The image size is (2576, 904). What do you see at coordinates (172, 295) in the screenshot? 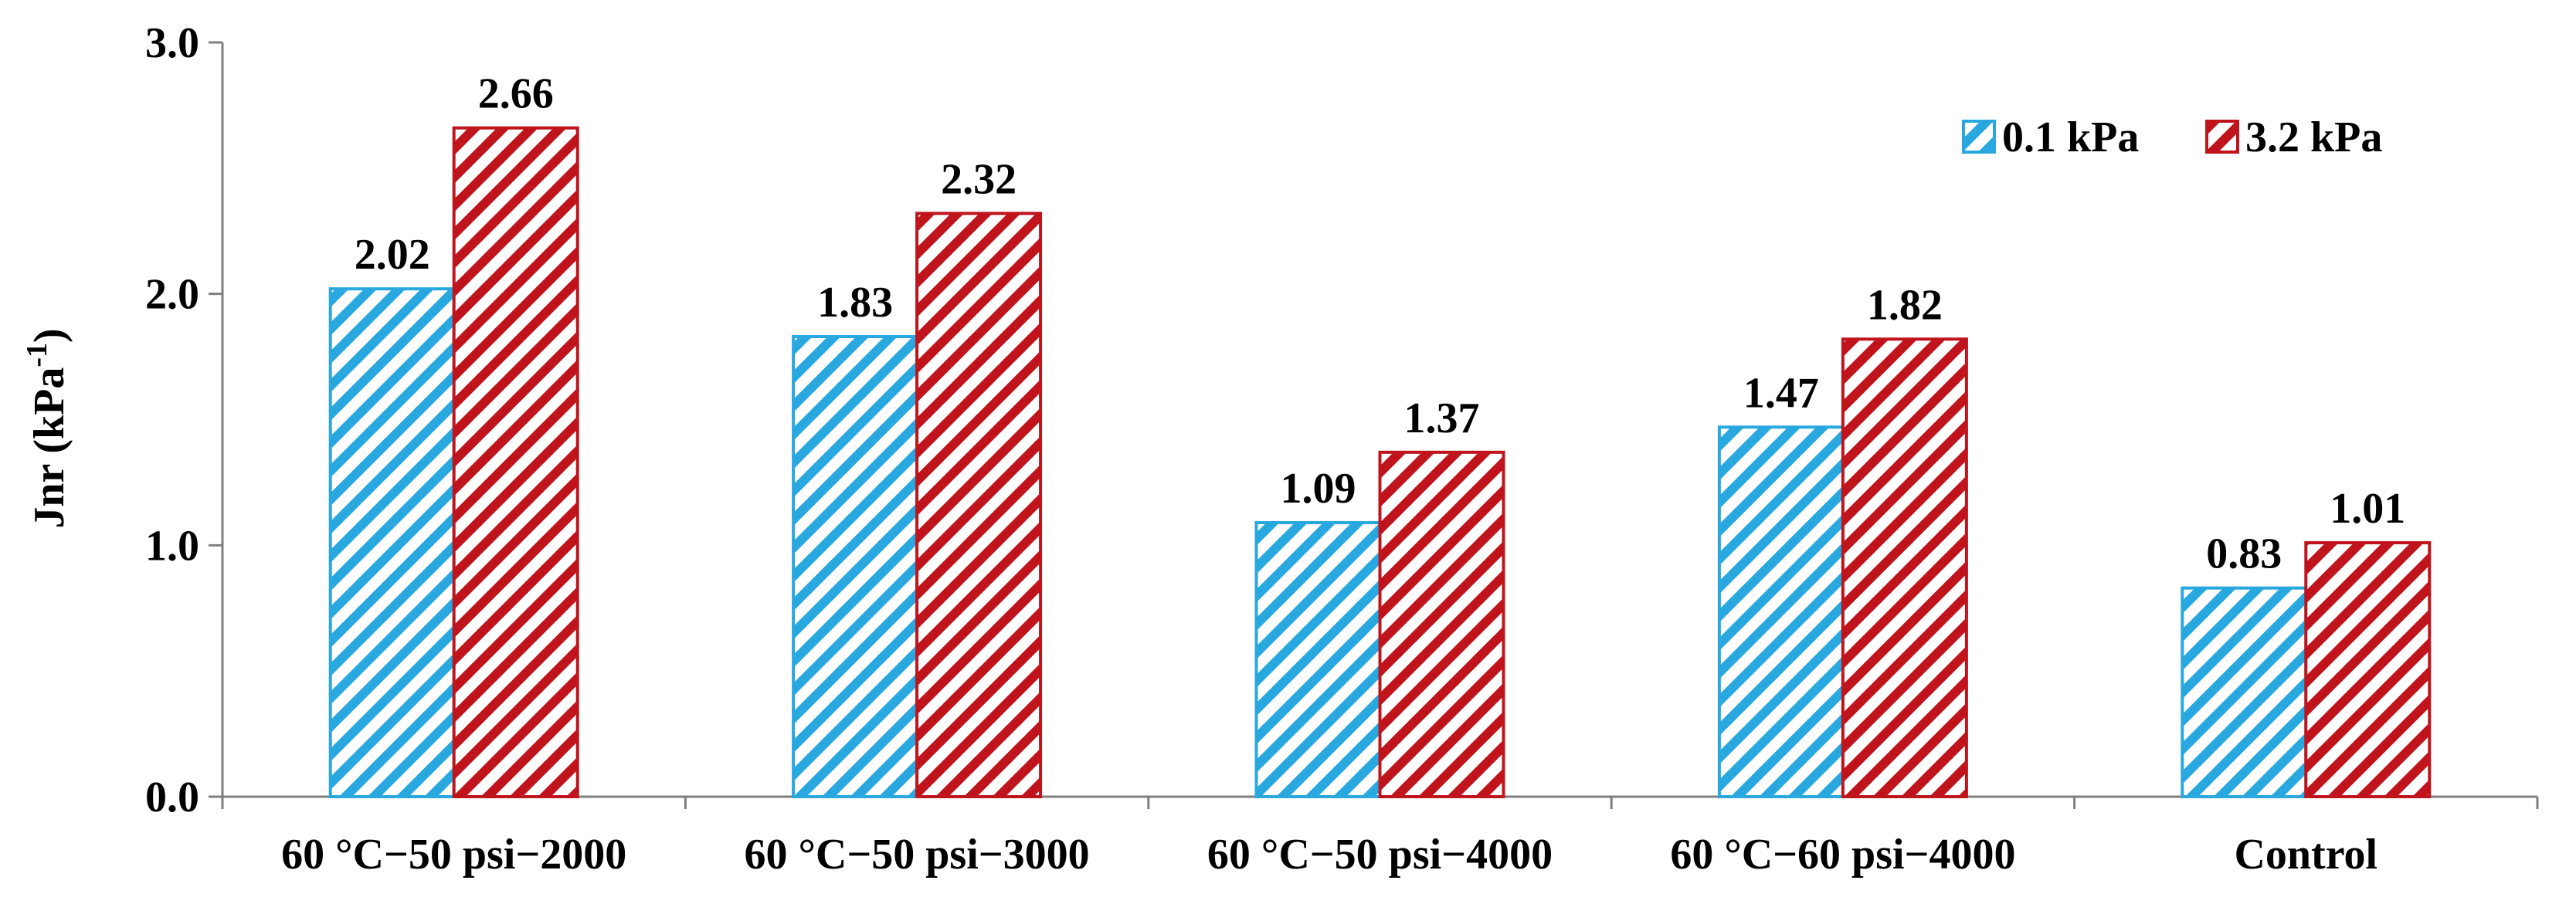
I see `y-tick-label: 2.0` at bounding box center [172, 295].